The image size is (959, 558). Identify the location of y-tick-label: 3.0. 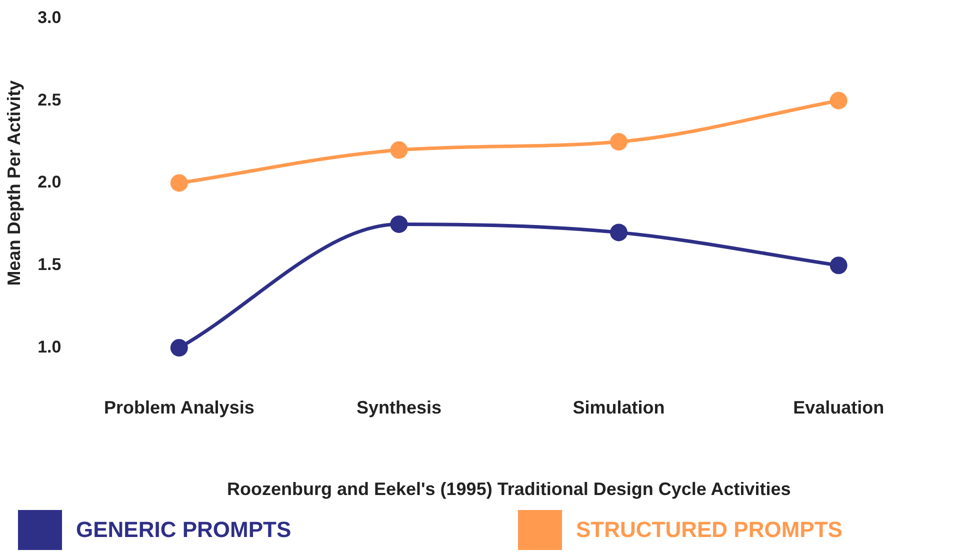
(50, 17).